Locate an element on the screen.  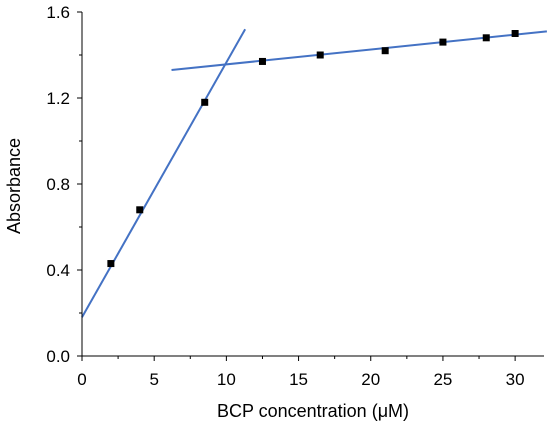
x-tick-label: 5 is located at coordinates (153, 379).